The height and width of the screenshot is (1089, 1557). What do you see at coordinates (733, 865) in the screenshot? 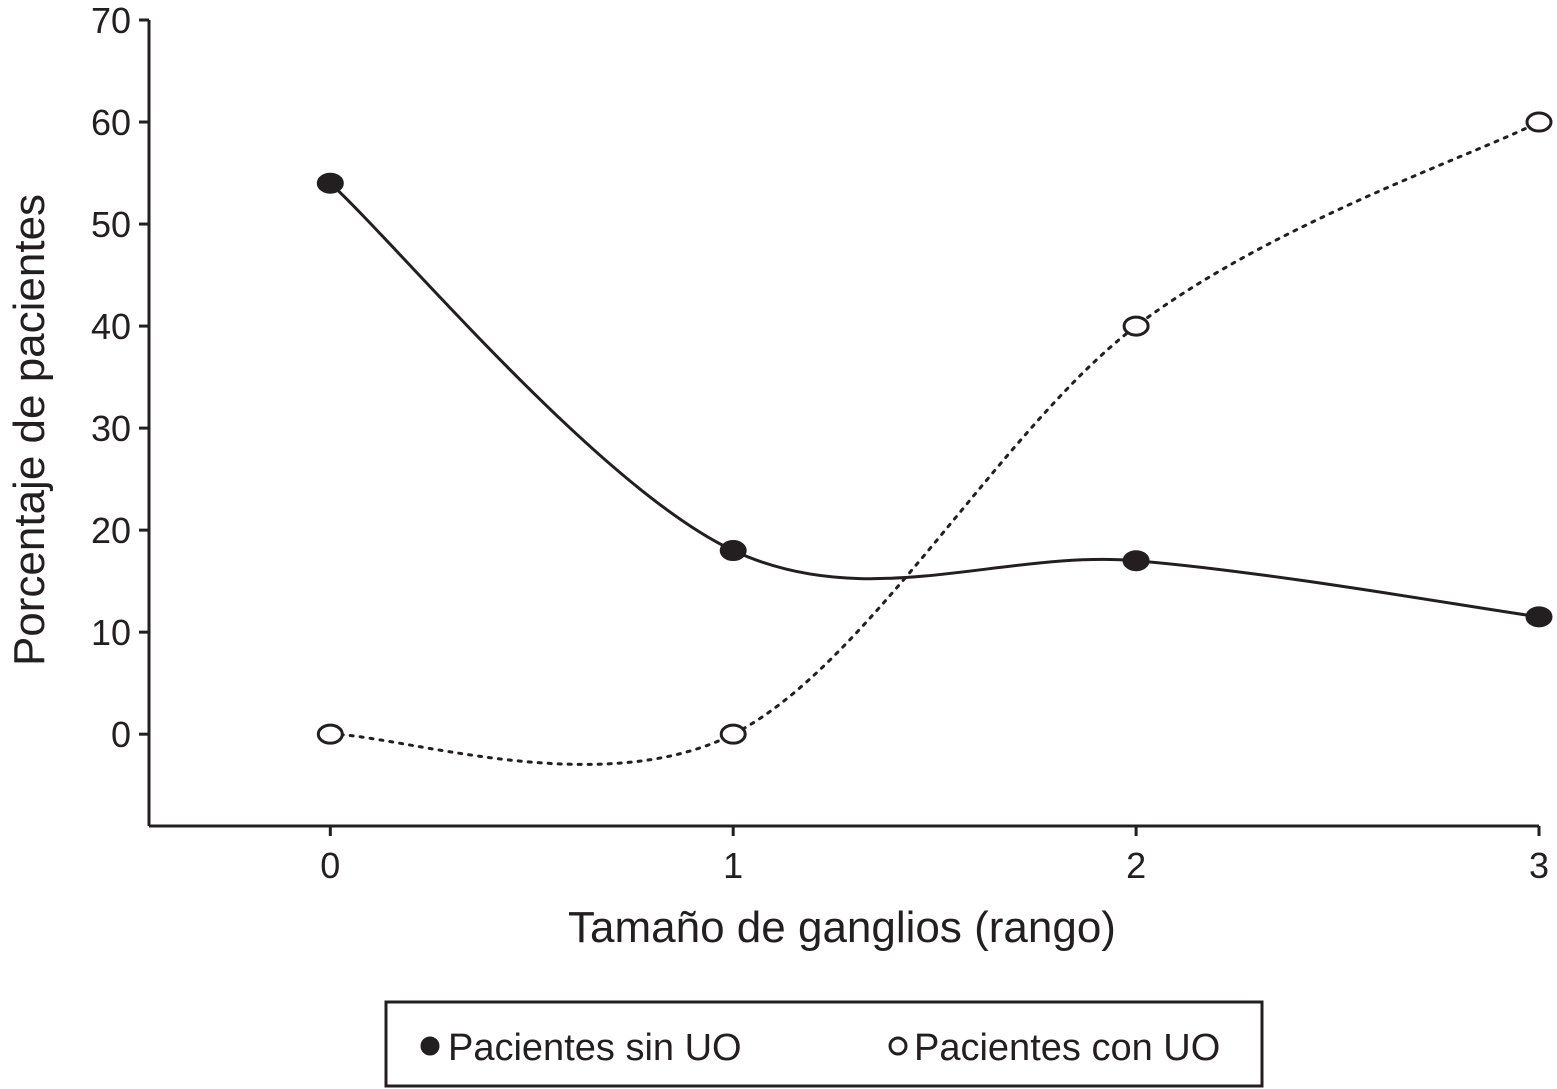
I see `x-tick-label: 1` at bounding box center [733, 865].